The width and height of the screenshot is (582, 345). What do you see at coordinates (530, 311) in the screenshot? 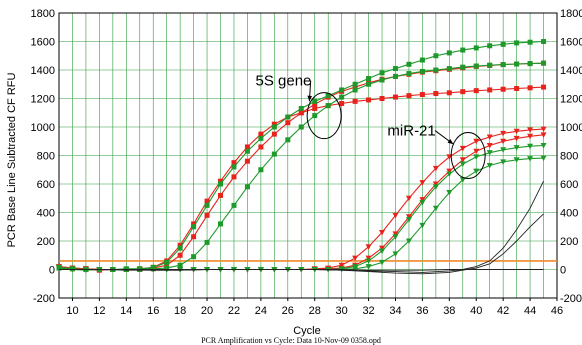
I see `x-tick-label: 44` at bounding box center [530, 311].